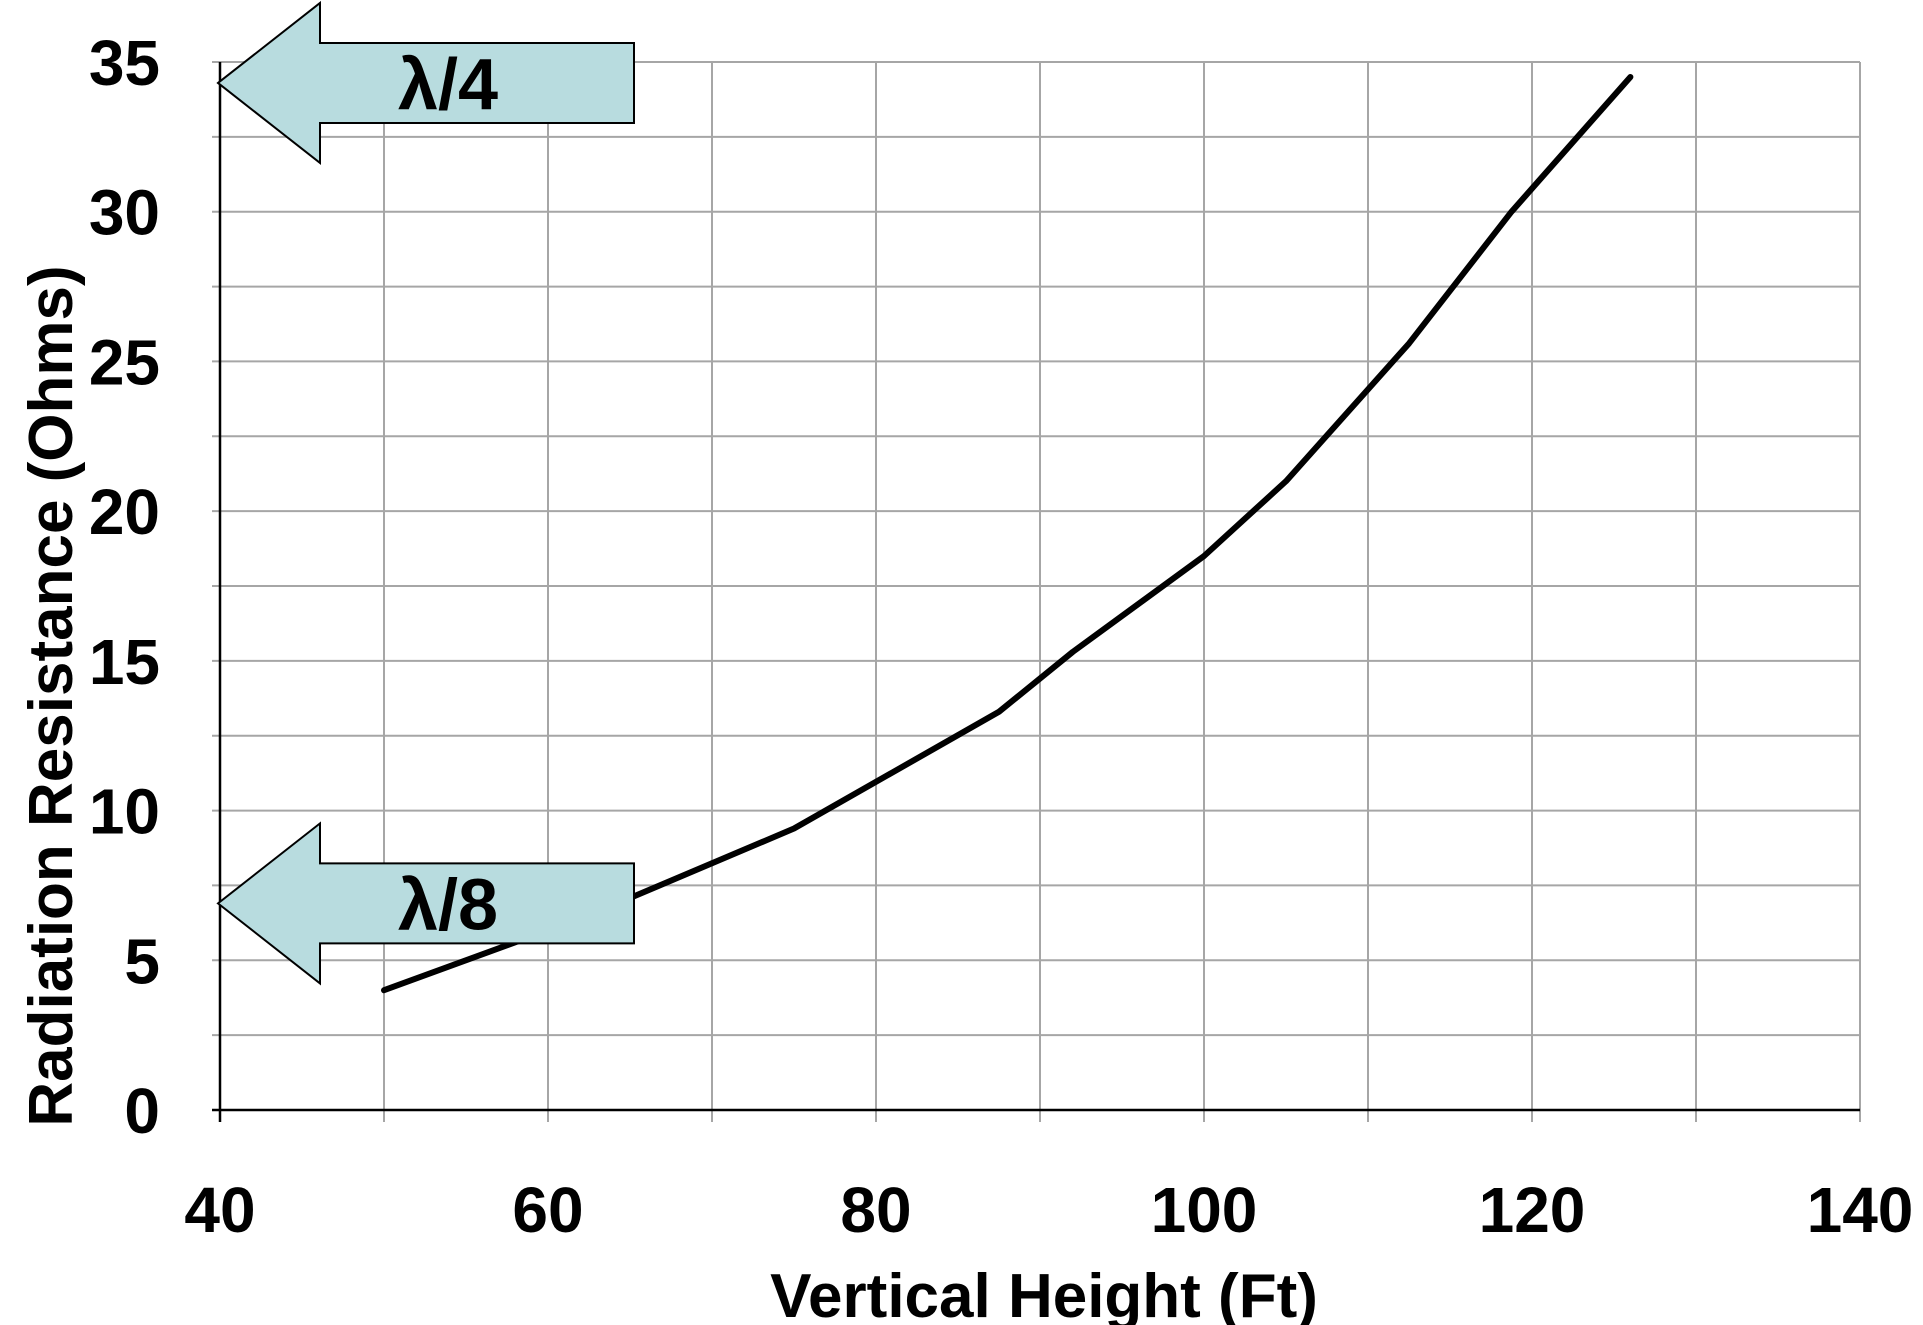 Image resolution: width=1923 pixels, height=1325 pixels. What do you see at coordinates (142, 961) in the screenshot?
I see `y-tick-label: 5` at bounding box center [142, 961].